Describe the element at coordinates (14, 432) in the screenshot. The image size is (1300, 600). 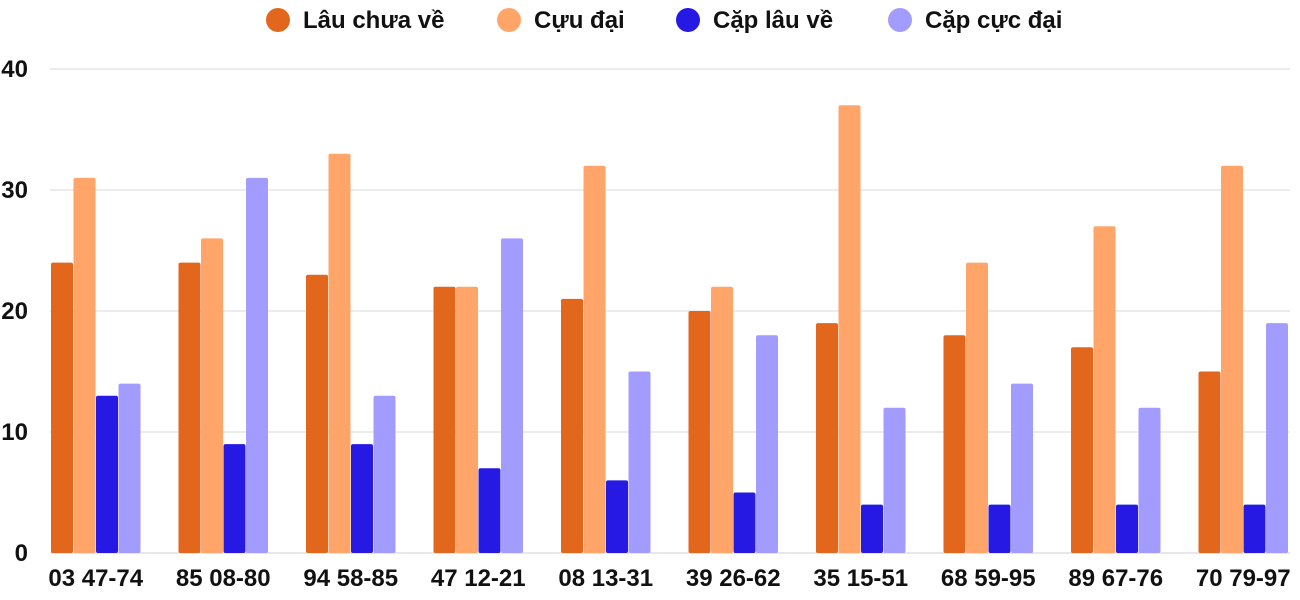
I see `y-tick-label: 10` at that location.